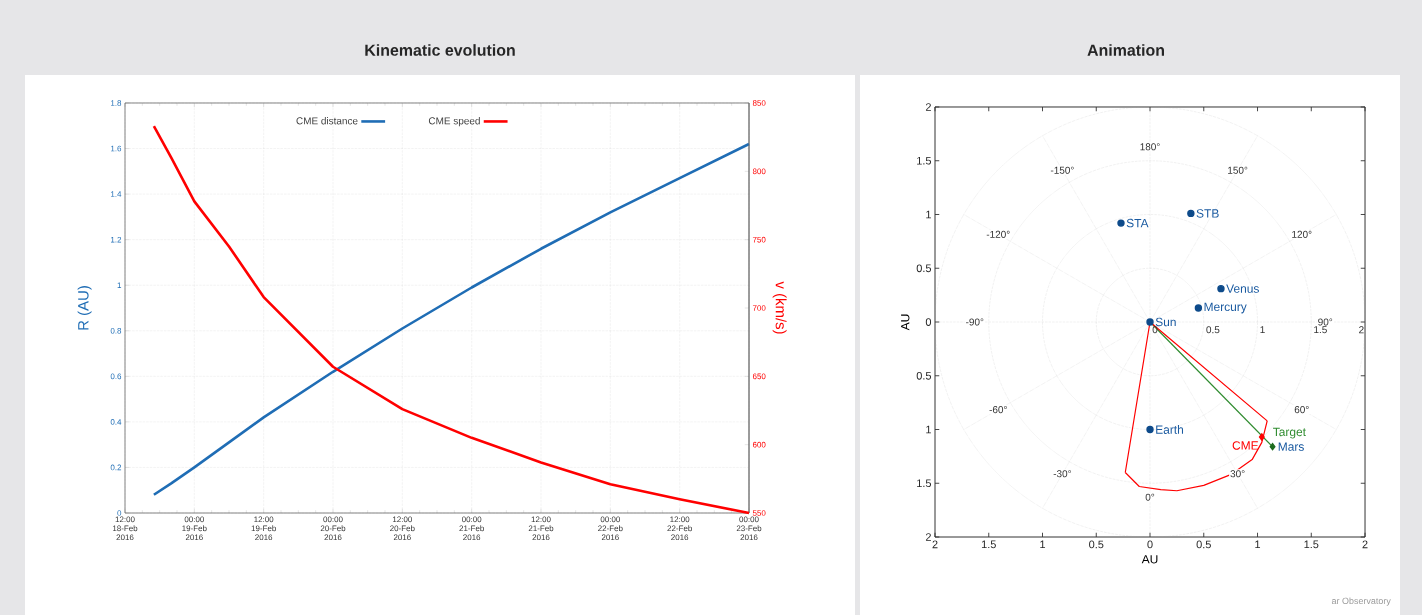 The height and width of the screenshot is (615, 1422). Describe the element at coordinates (1291, 446) in the screenshot. I see `data-label: Mars` at that location.